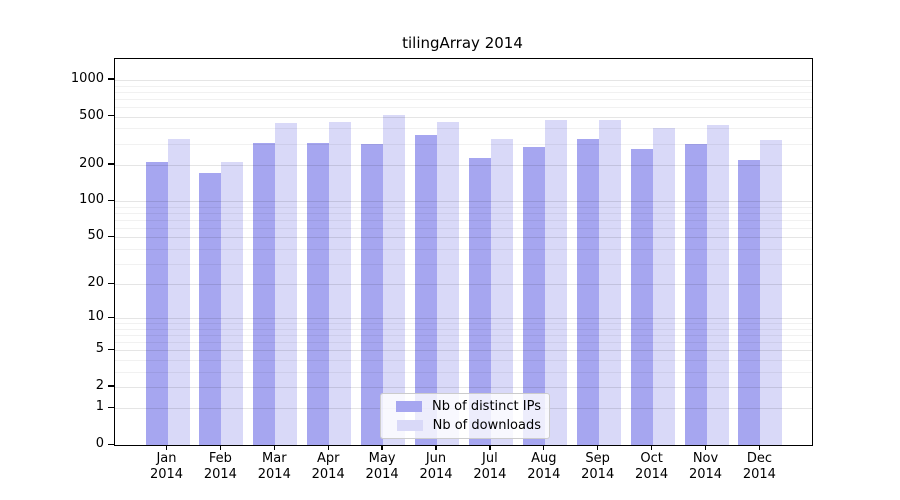 The width and height of the screenshot is (900, 500). Describe the element at coordinates (286, 284) in the screenshot. I see `bar-nb-of-downloads-mar` at that location.